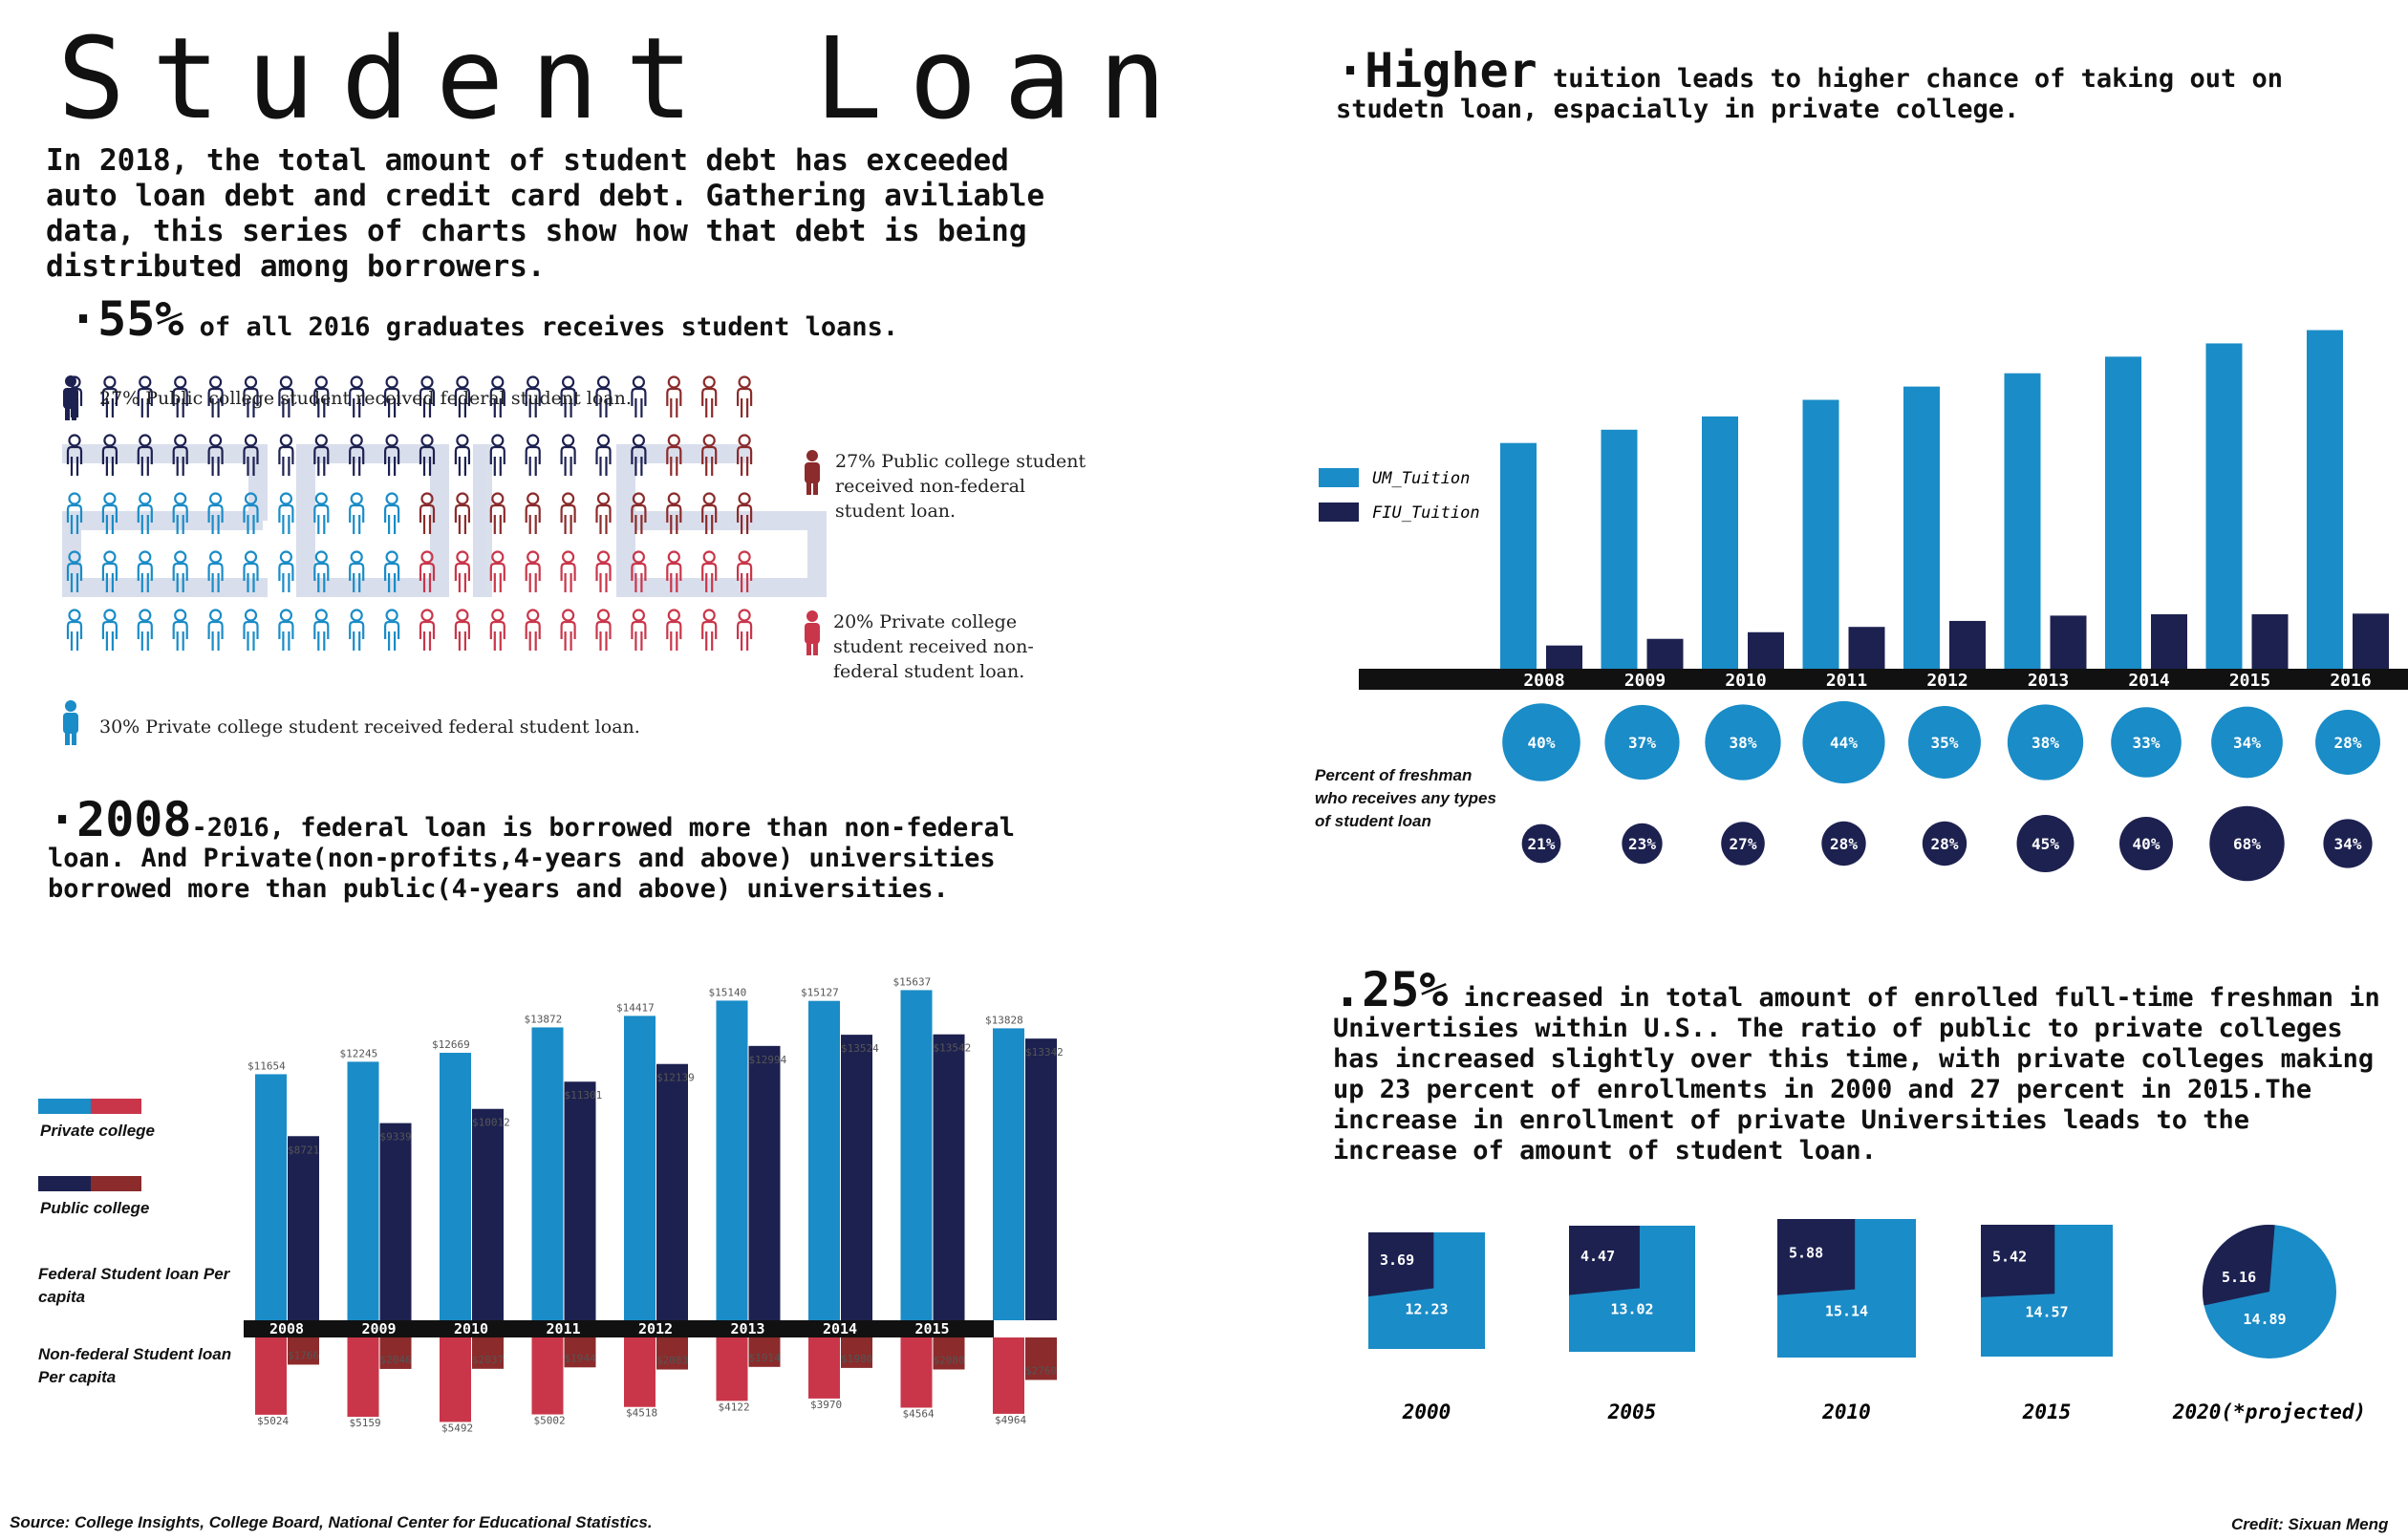 This screenshot has width=2408, height=1540. I want to click on year-tick: 2015, so click(932, 1328).